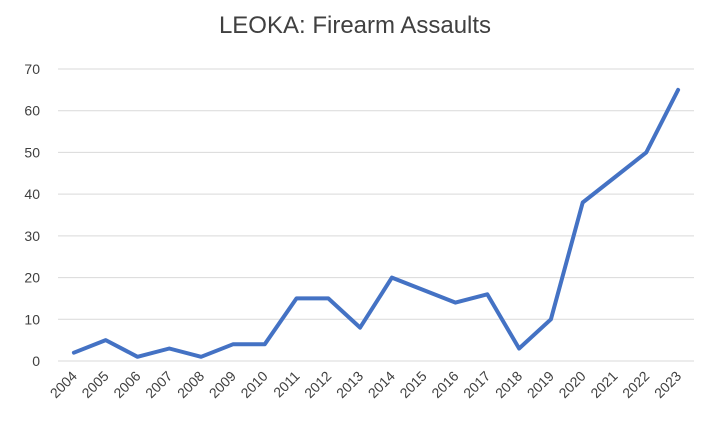 The image size is (710, 426). What do you see at coordinates (36, 361) in the screenshot?
I see `y-tick-label: 0` at bounding box center [36, 361].